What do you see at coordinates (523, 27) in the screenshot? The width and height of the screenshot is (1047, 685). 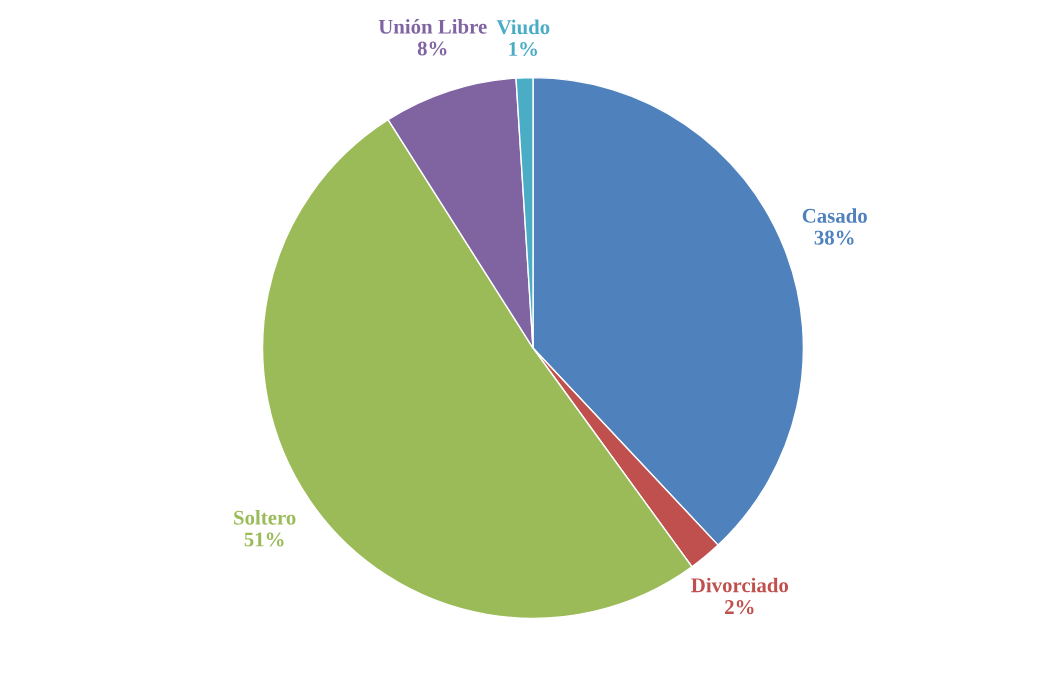 I see `slice-label: Viudo` at bounding box center [523, 27].